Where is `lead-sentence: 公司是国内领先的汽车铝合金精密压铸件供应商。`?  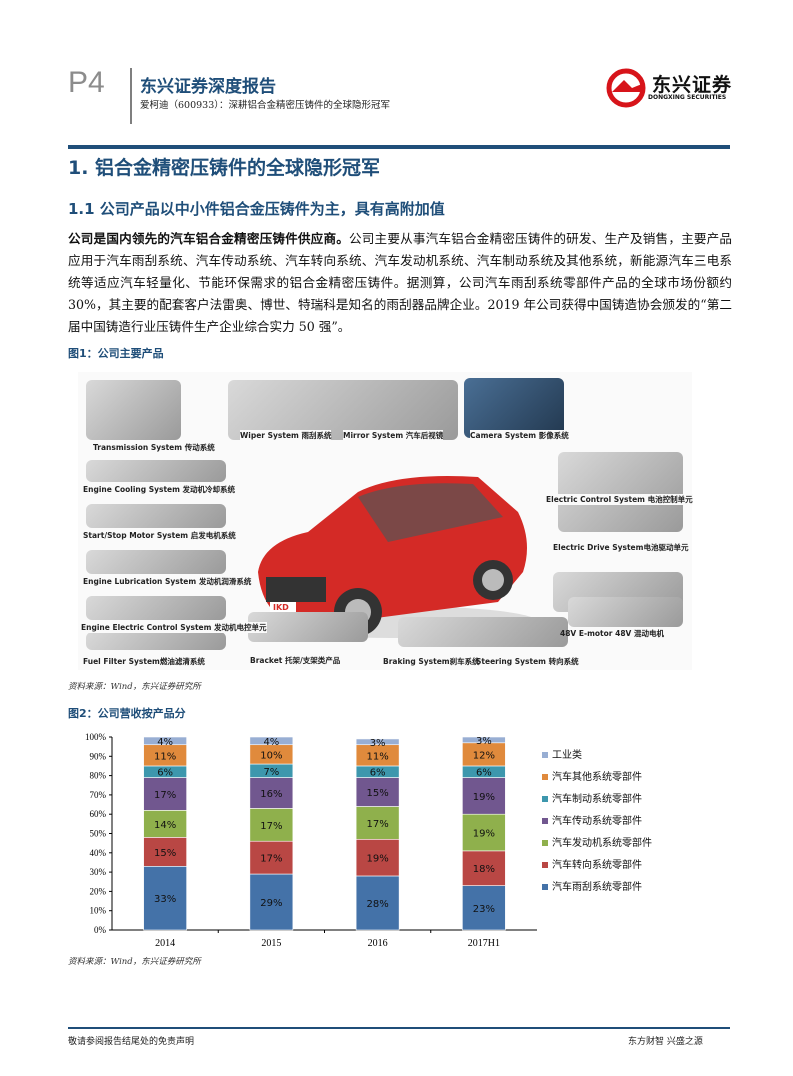
lead-sentence: 公司是国内领先的汽车铝合金精密压铸件供应商。 is located at coordinates (208, 238).